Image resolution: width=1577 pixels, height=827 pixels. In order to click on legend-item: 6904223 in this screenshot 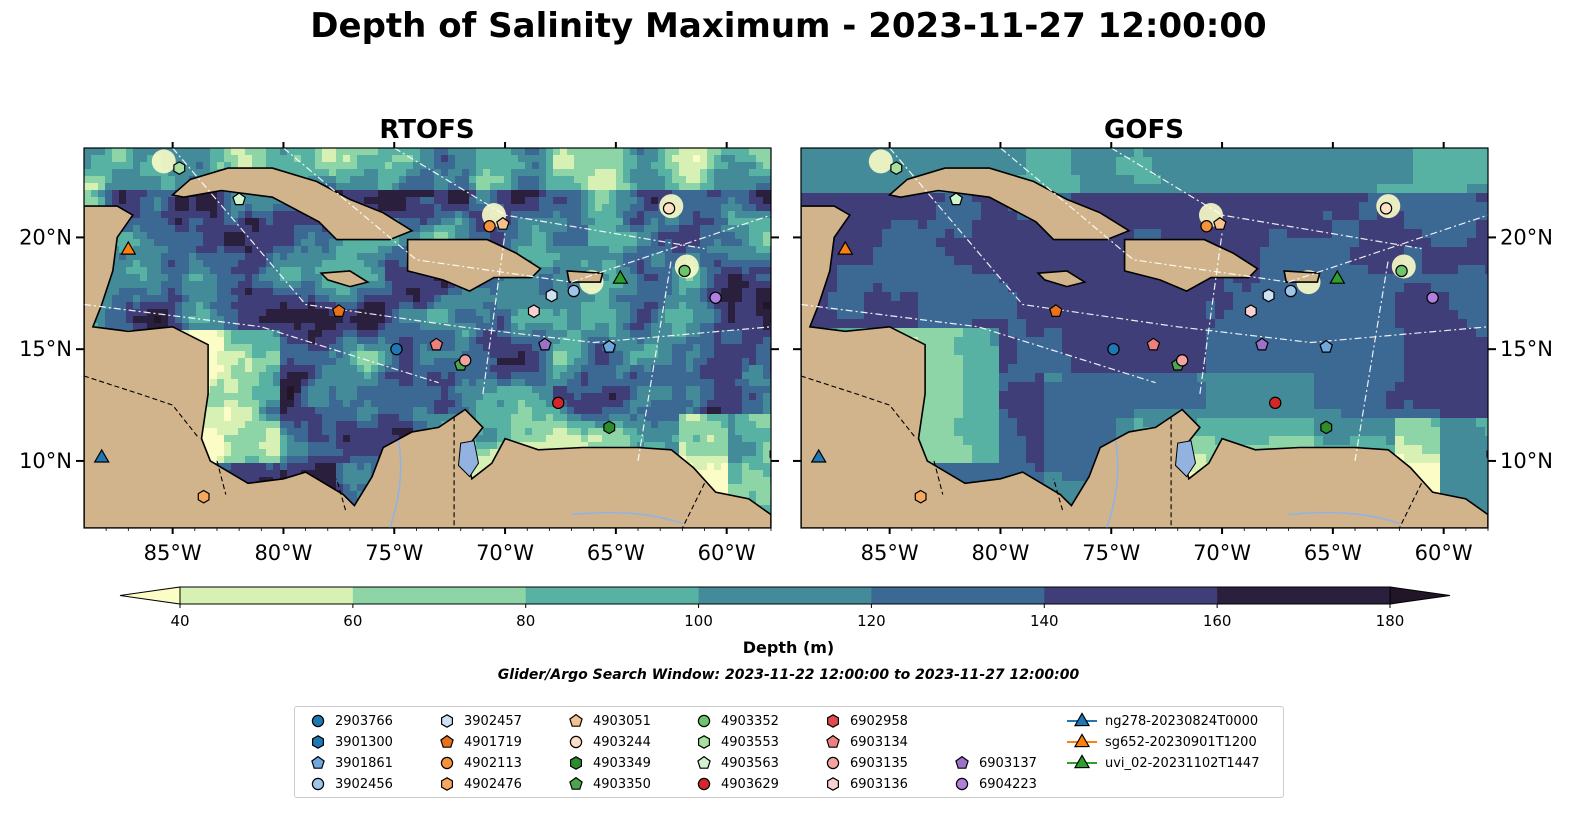, I will do `click(994, 784)`.